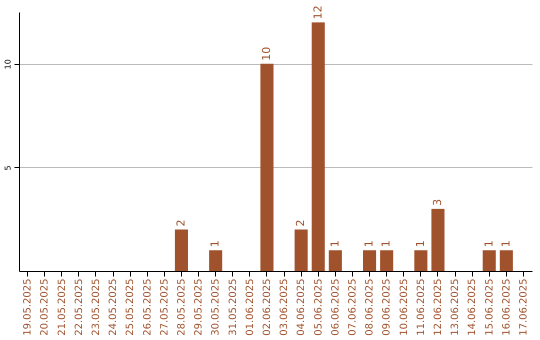 This screenshot has height=340, width=540. Describe the element at coordinates (370, 307) in the screenshot. I see `x-tick-label: 08.06.2025` at that location.